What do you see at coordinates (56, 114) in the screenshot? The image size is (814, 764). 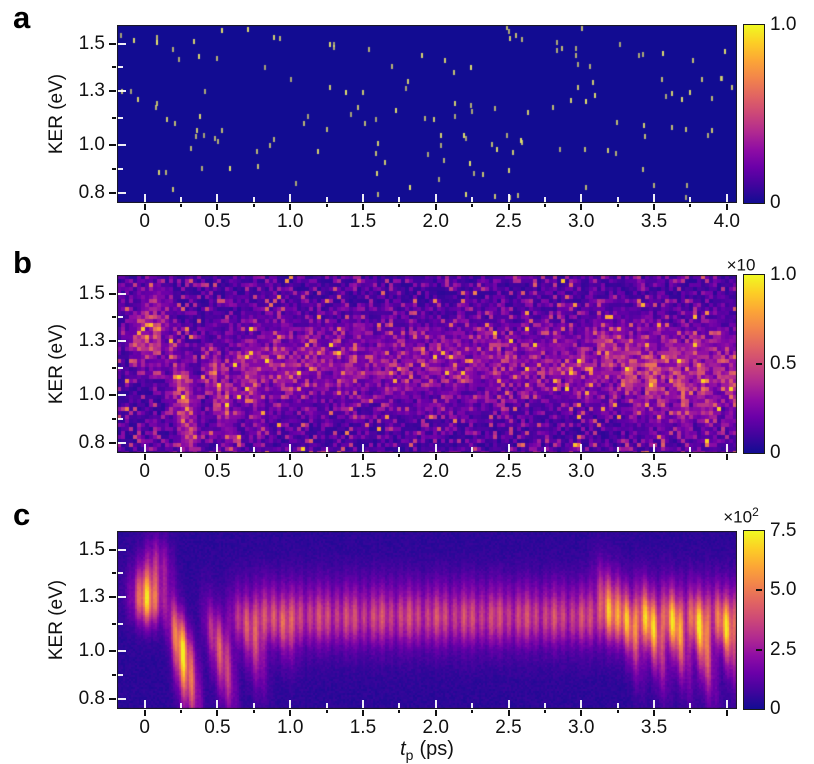 I see `panel-a-y-axis-label: KER (eV)` at bounding box center [56, 114].